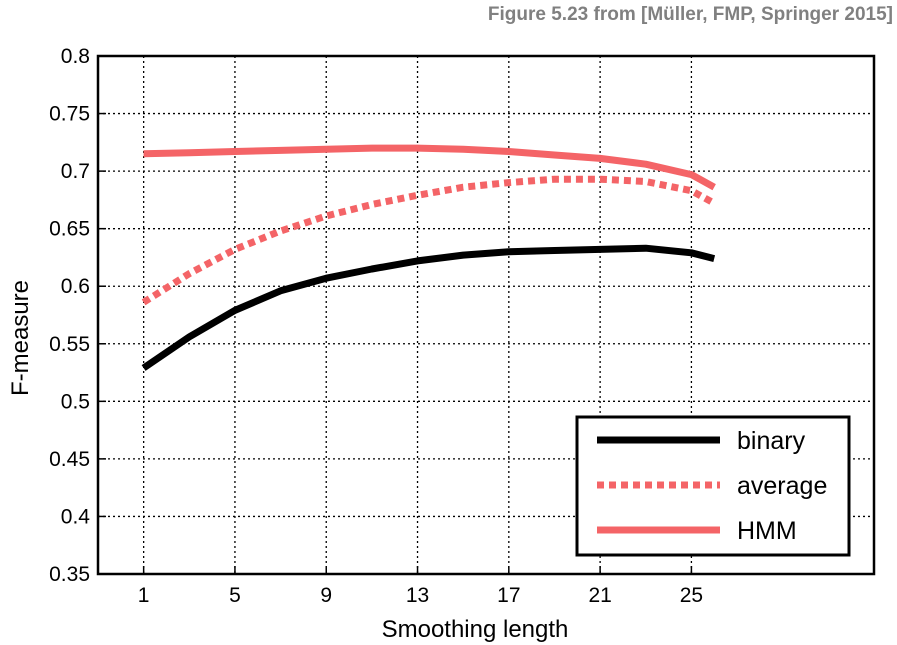 The image size is (897, 645). I want to click on series-line-hmm, so click(429, 167).